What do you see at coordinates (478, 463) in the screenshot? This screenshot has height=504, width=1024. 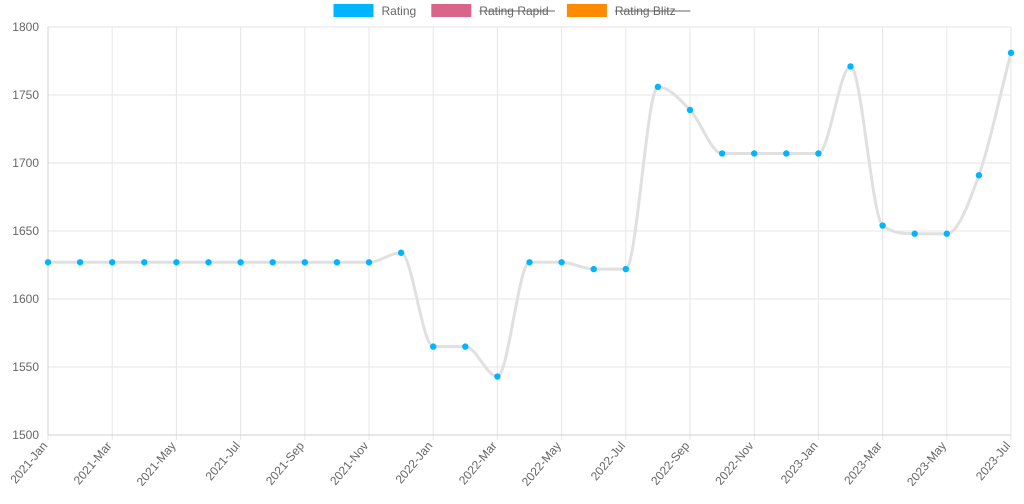 I see `x-tick-label: 2022-Mar` at bounding box center [478, 463].